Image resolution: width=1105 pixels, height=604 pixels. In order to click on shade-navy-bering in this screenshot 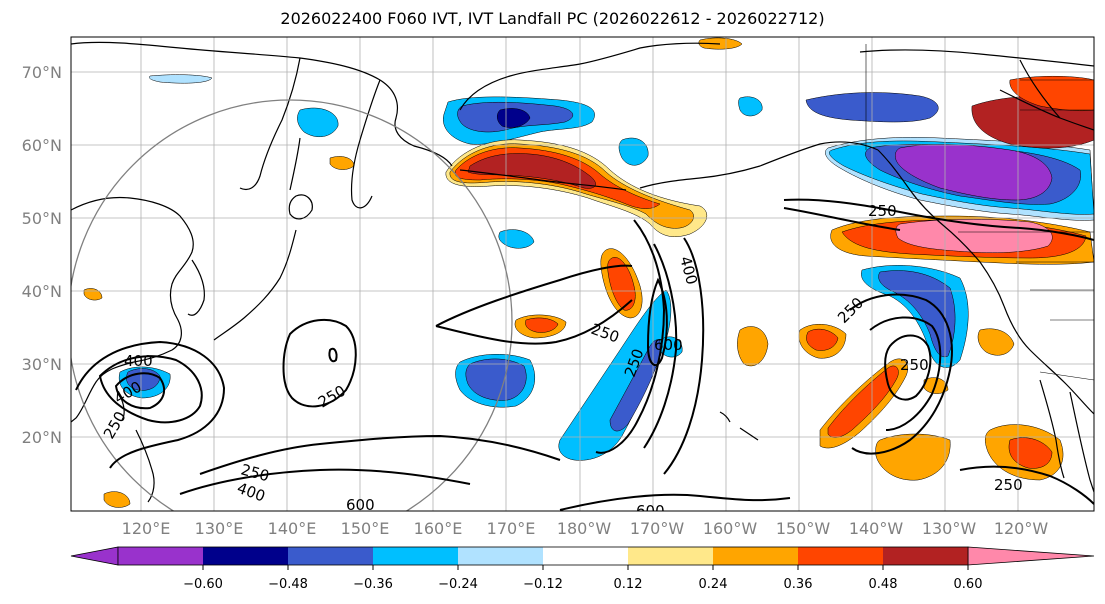, I will do `click(514, 118)`.